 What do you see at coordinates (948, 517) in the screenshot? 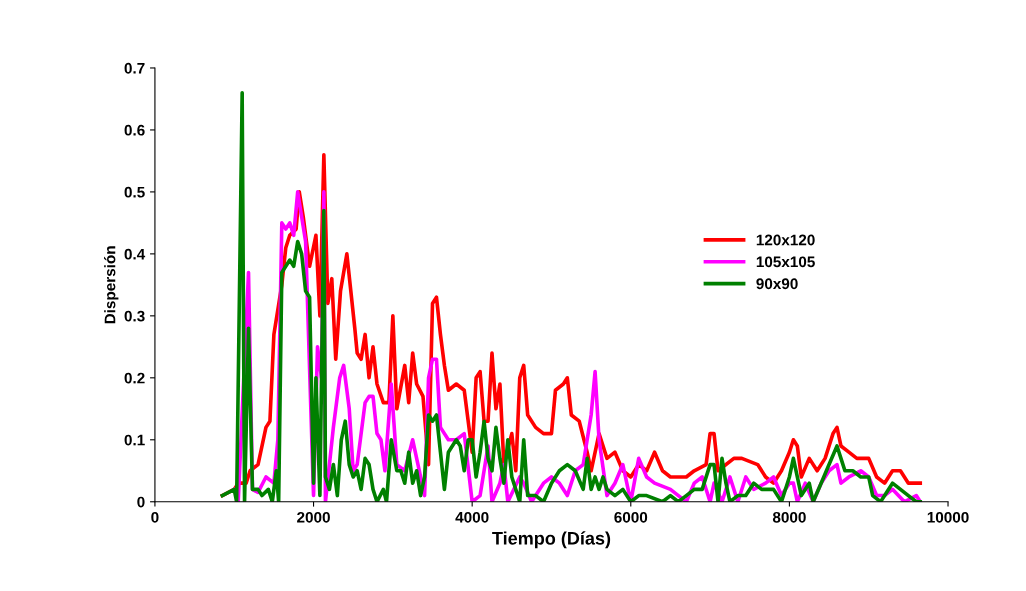
I see `x-tick-label: 10000` at bounding box center [948, 517].